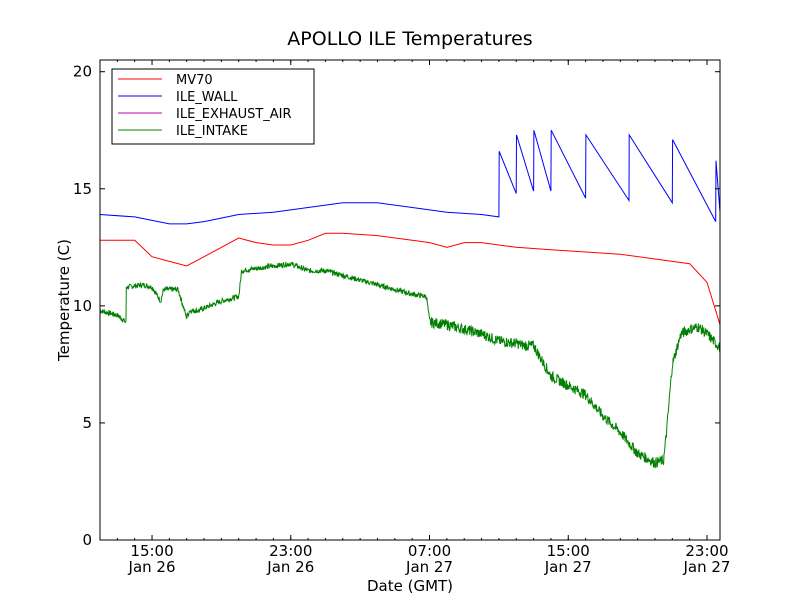  Describe the element at coordinates (234, 114) in the screenshot. I see `legend-label: ILE_EXHAUST_AIR` at that location.